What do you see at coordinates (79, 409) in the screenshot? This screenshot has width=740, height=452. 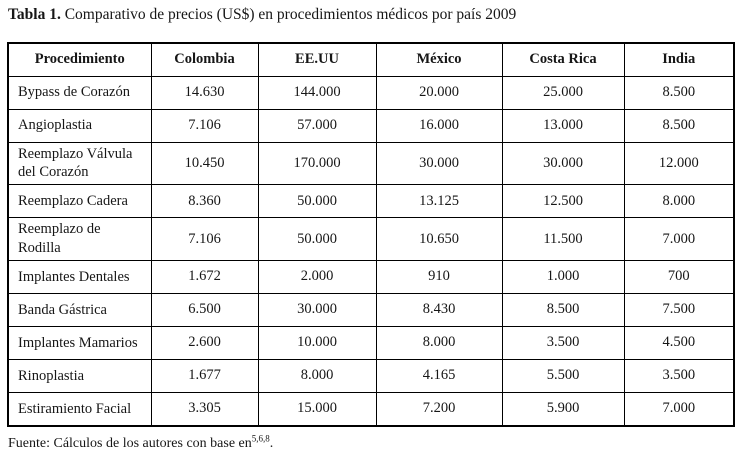 I see `procedure-name: Estiramiento Facial` at bounding box center [79, 409].